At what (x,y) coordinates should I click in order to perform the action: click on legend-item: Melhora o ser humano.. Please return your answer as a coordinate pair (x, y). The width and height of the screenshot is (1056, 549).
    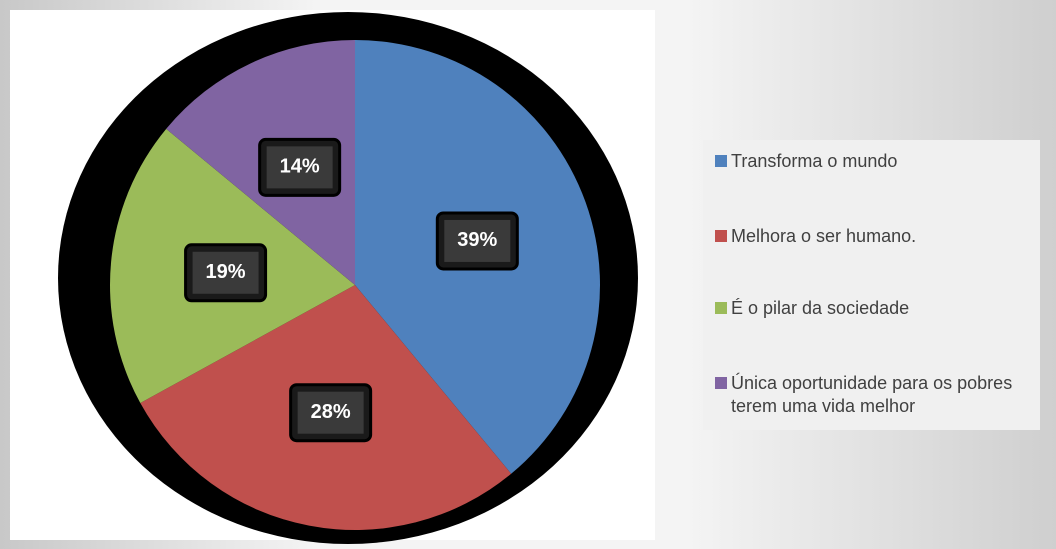
    Looking at the image, I should click on (875, 236).